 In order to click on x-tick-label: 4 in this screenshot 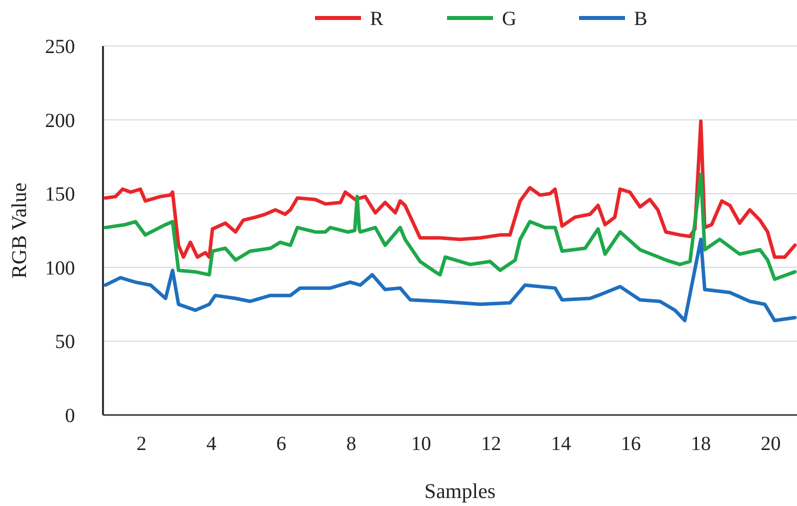, I will do `click(211, 444)`.